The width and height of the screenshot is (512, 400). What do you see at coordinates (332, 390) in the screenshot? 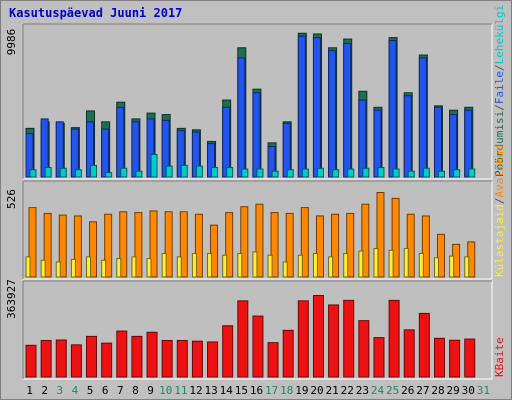
I see `x-tick-label-day-21: 21` at bounding box center [332, 390].